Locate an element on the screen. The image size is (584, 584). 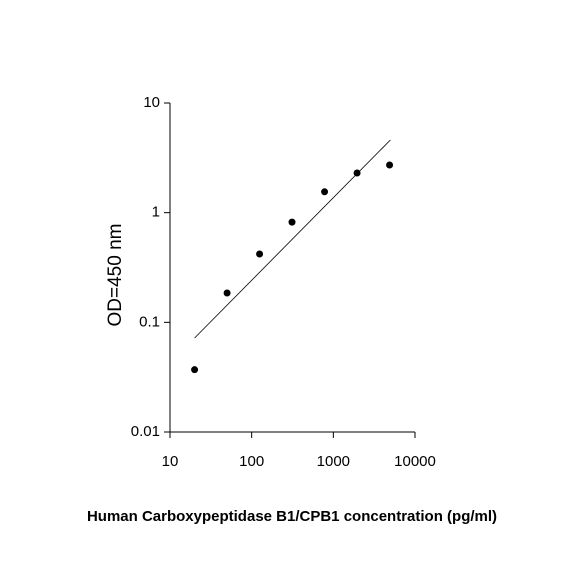
x-tick-label: 1000 is located at coordinates (333, 461).